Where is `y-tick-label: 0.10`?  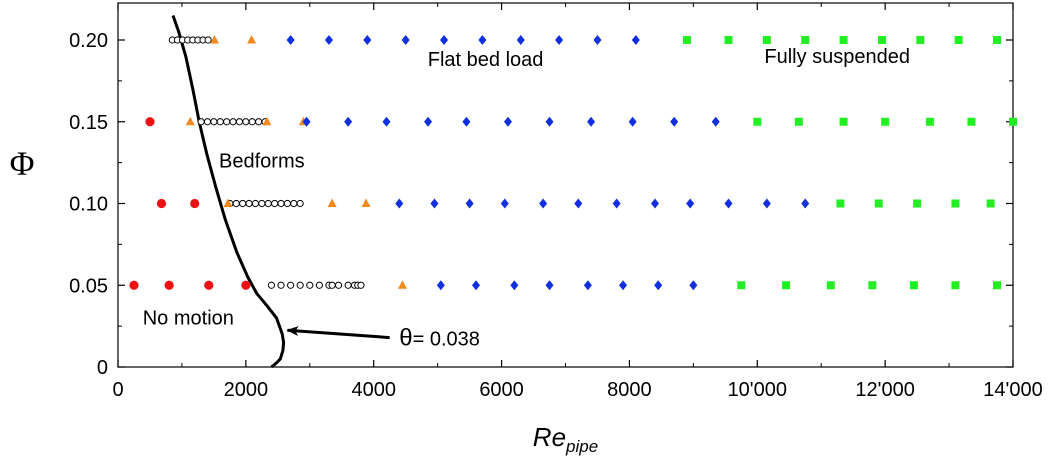 y-tick-label: 0.10 is located at coordinates (88, 205).